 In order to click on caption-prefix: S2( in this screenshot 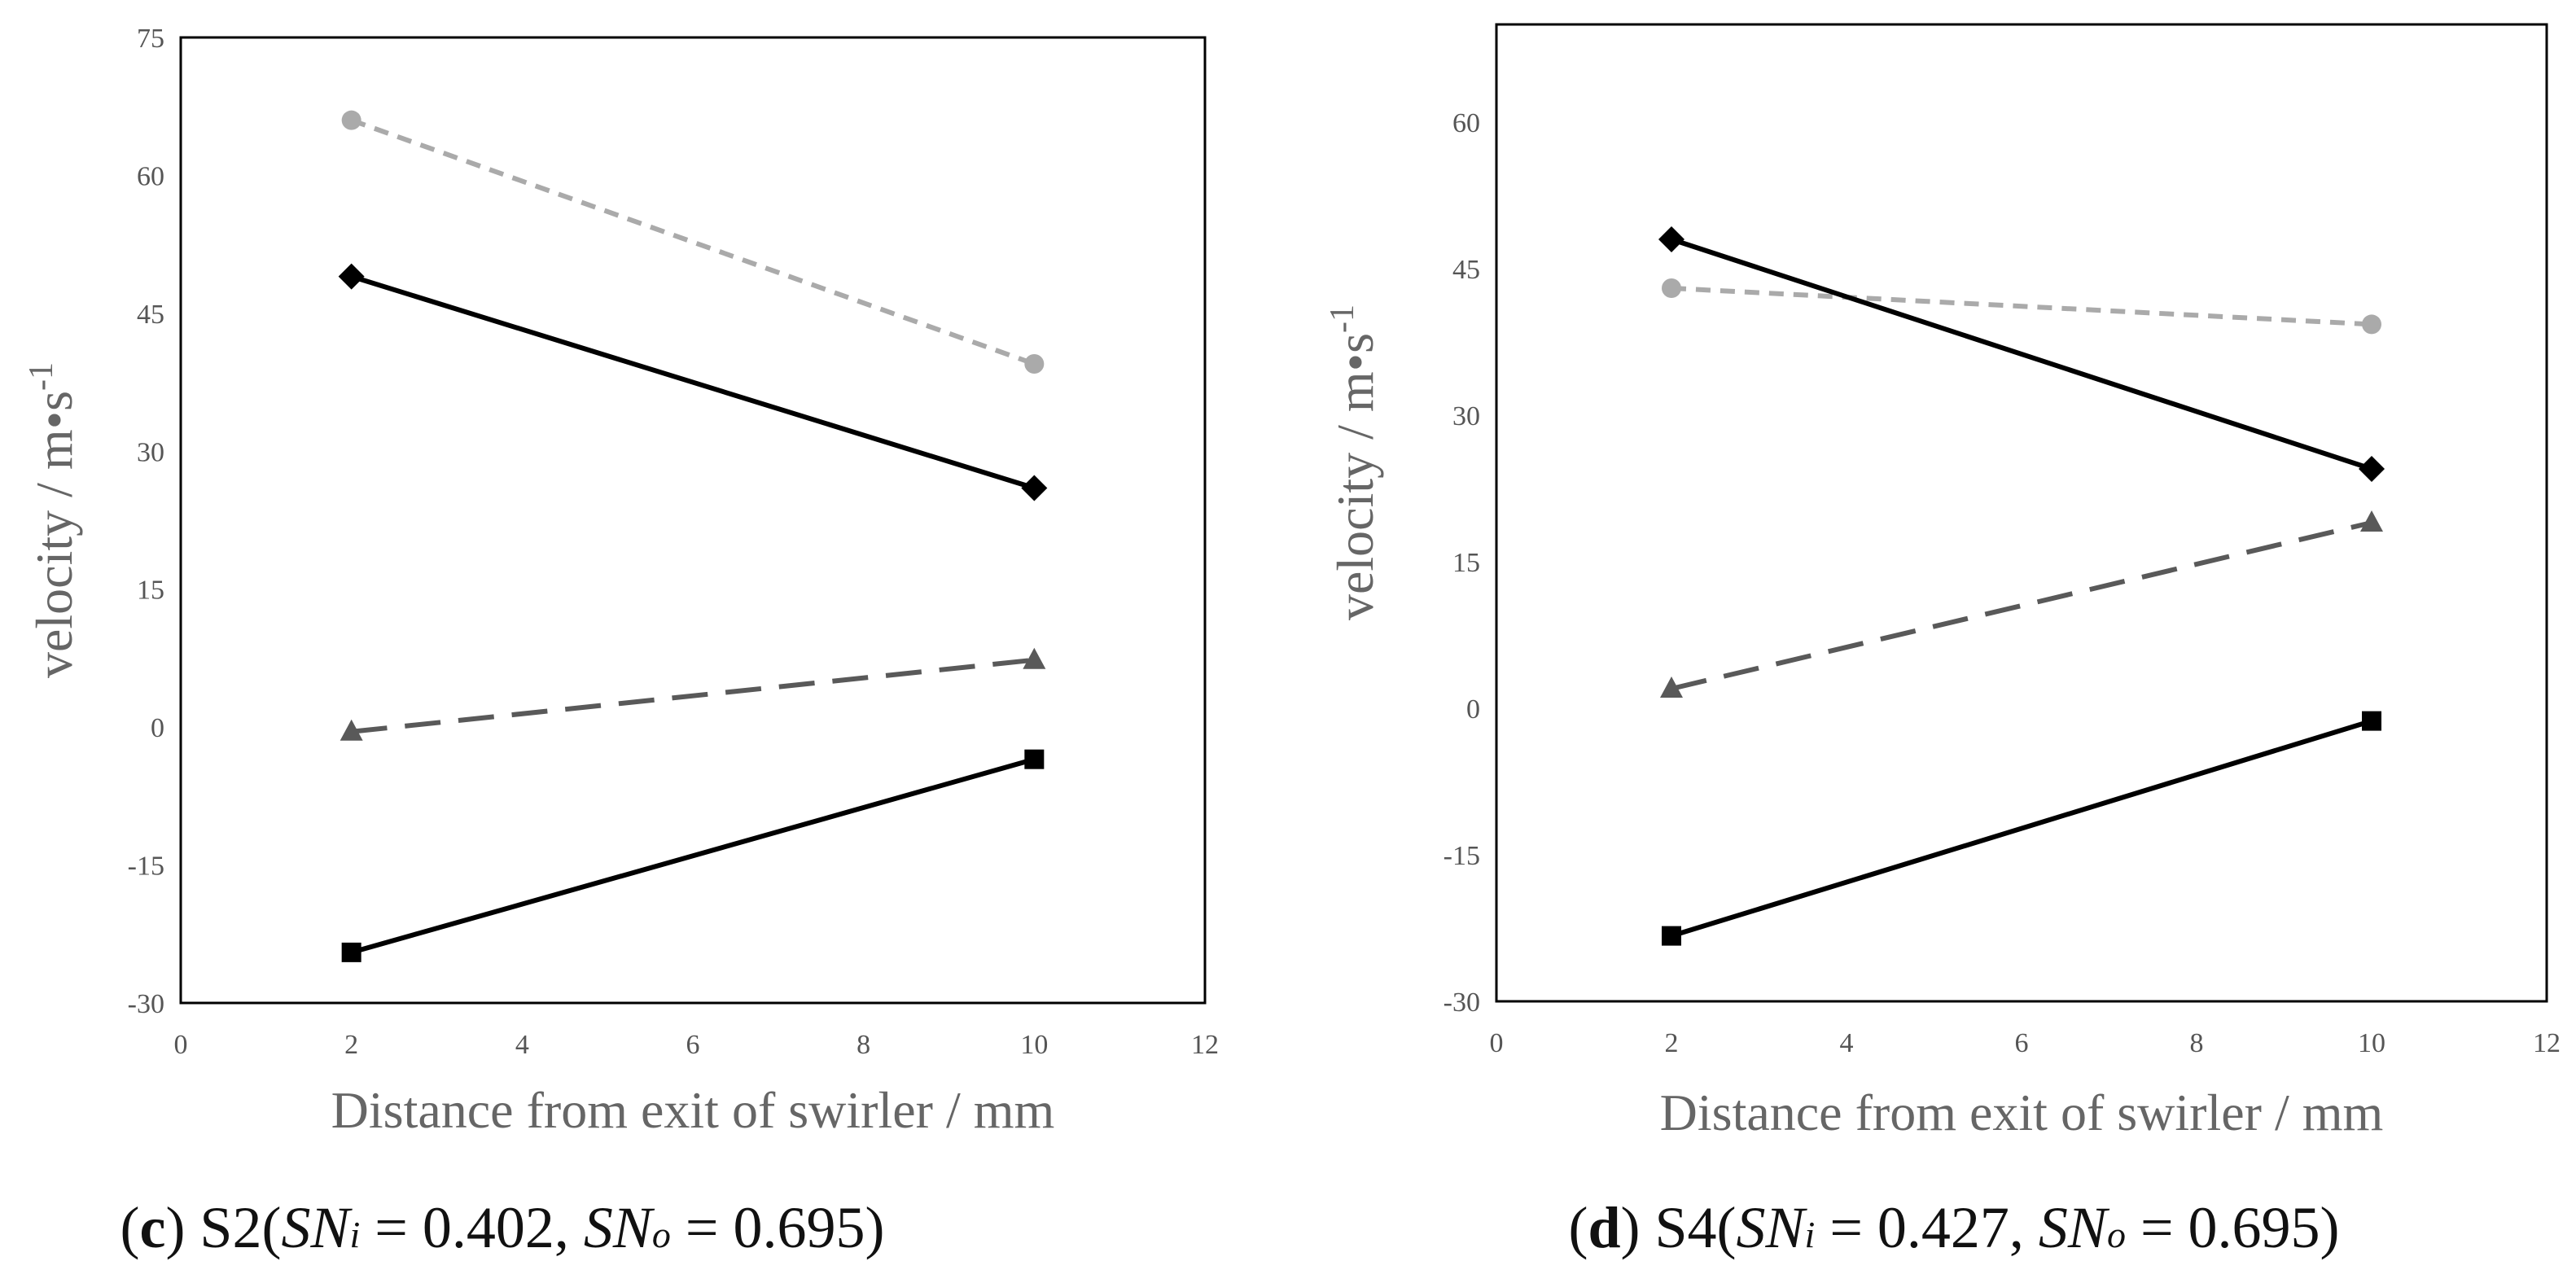, I will do `click(233, 1228)`.